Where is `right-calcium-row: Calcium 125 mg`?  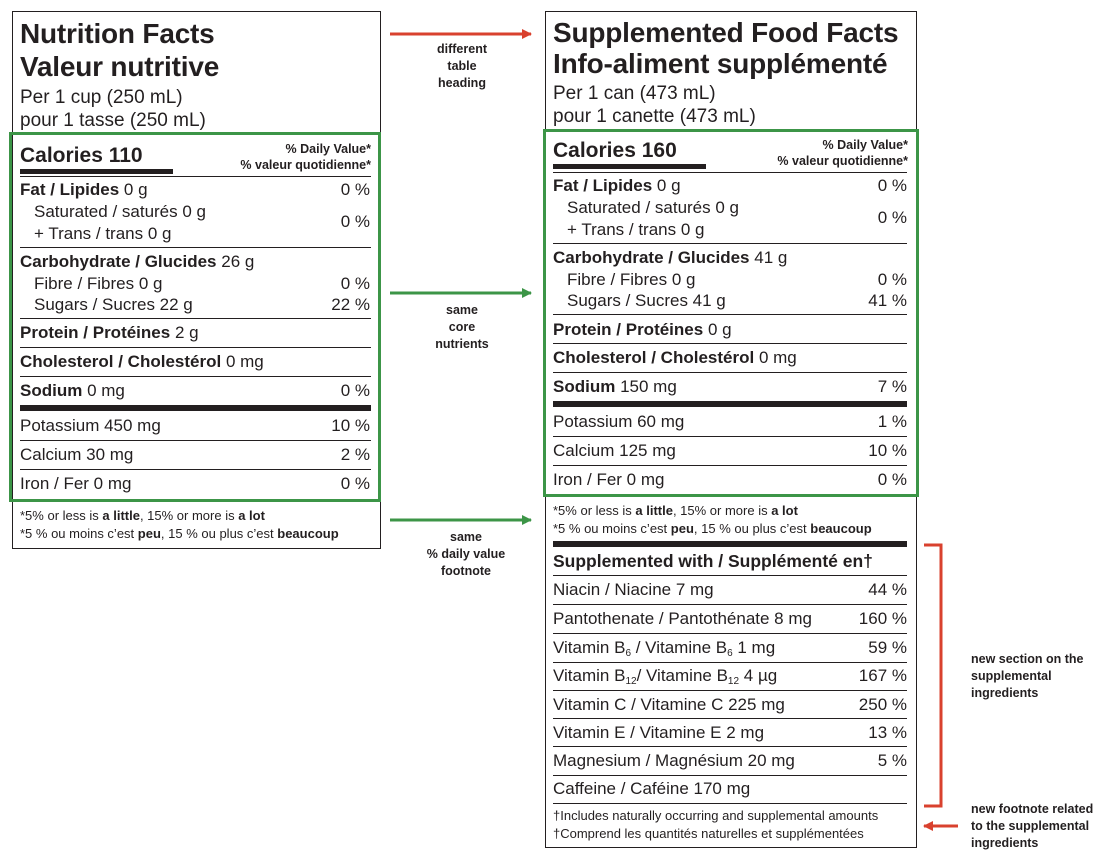
right-calcium-row: Calcium 125 mg is located at coordinates (614, 450).